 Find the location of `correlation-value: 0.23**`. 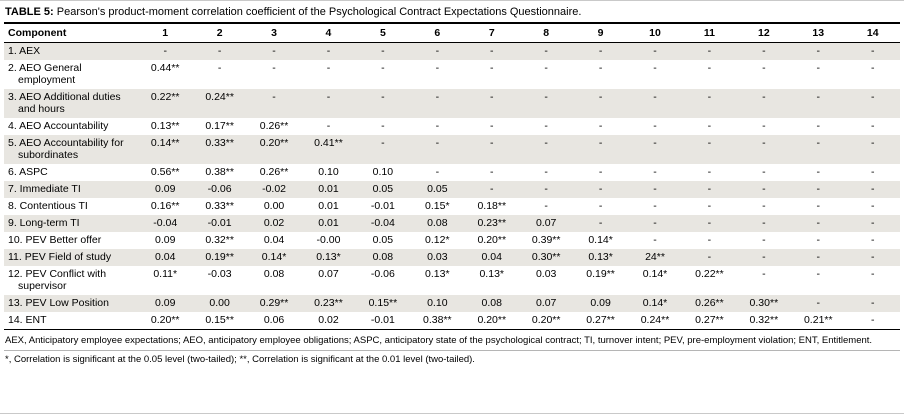

correlation-value: 0.23** is located at coordinates (492, 223).